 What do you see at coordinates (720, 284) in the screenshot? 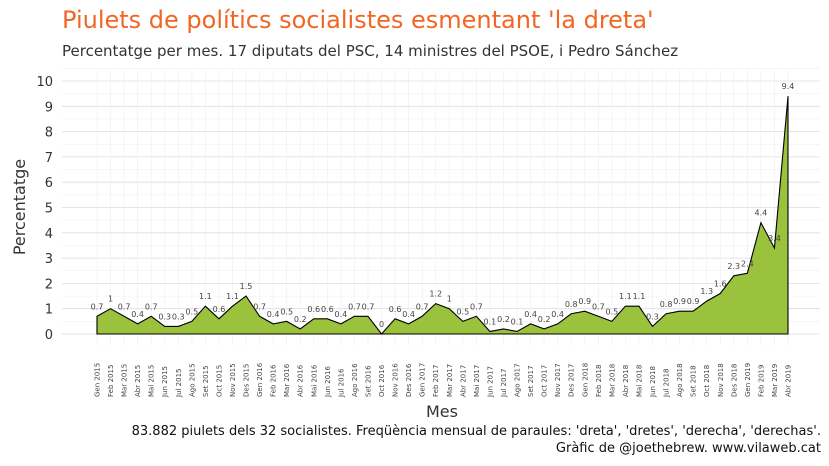
I see `data-label: 1.6` at bounding box center [720, 284].